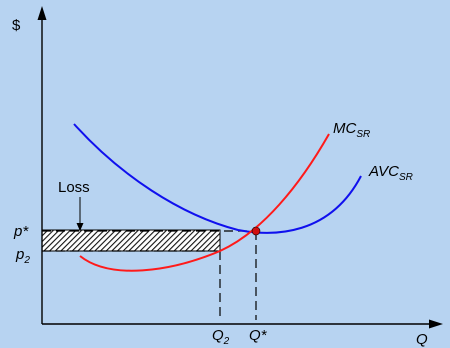 This screenshot has width=450, height=348. Describe the element at coordinates (80, 227) in the screenshot. I see `loss-arrow-icon` at that location.